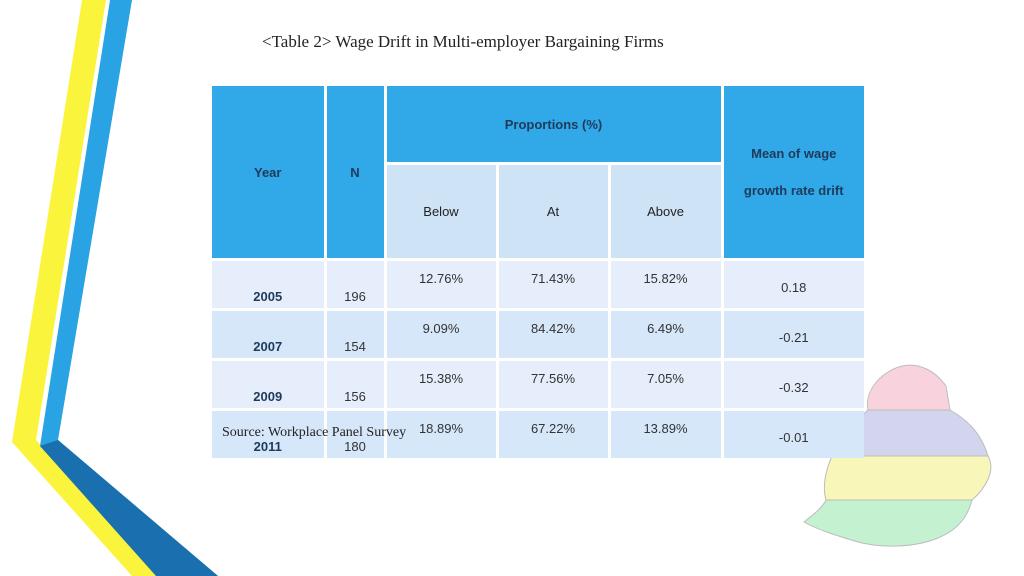 This screenshot has width=1024, height=576. I want to click on map-band-pink, so click(908, 387).